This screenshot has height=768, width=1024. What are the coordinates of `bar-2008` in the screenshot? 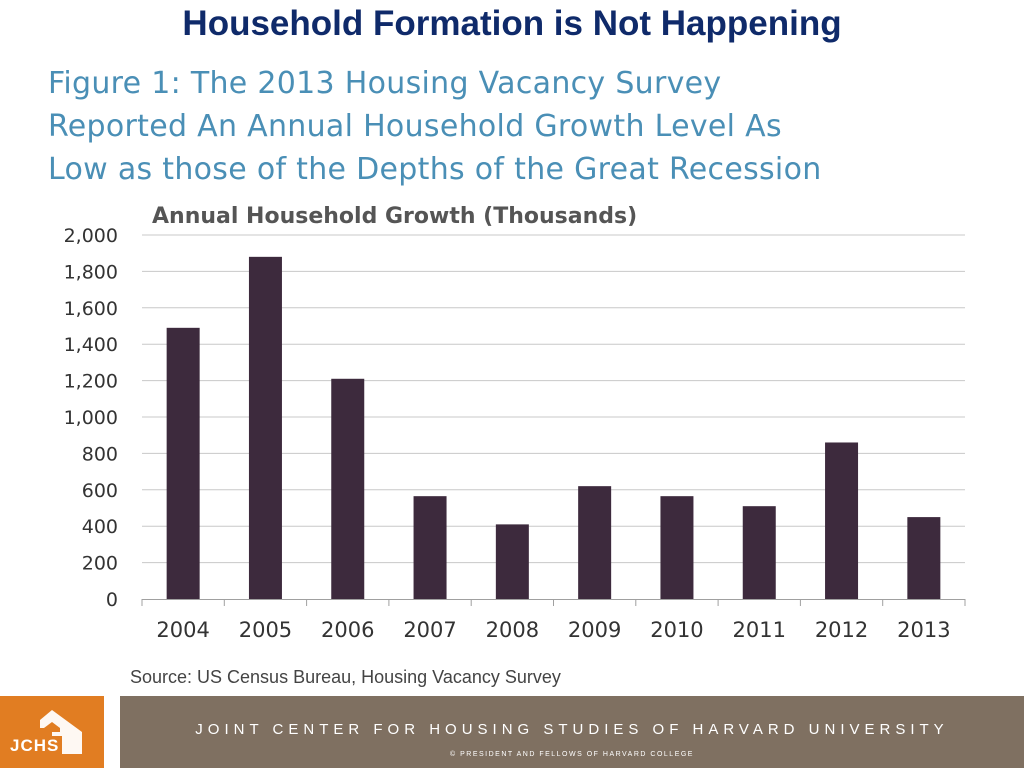 It's located at (512, 561).